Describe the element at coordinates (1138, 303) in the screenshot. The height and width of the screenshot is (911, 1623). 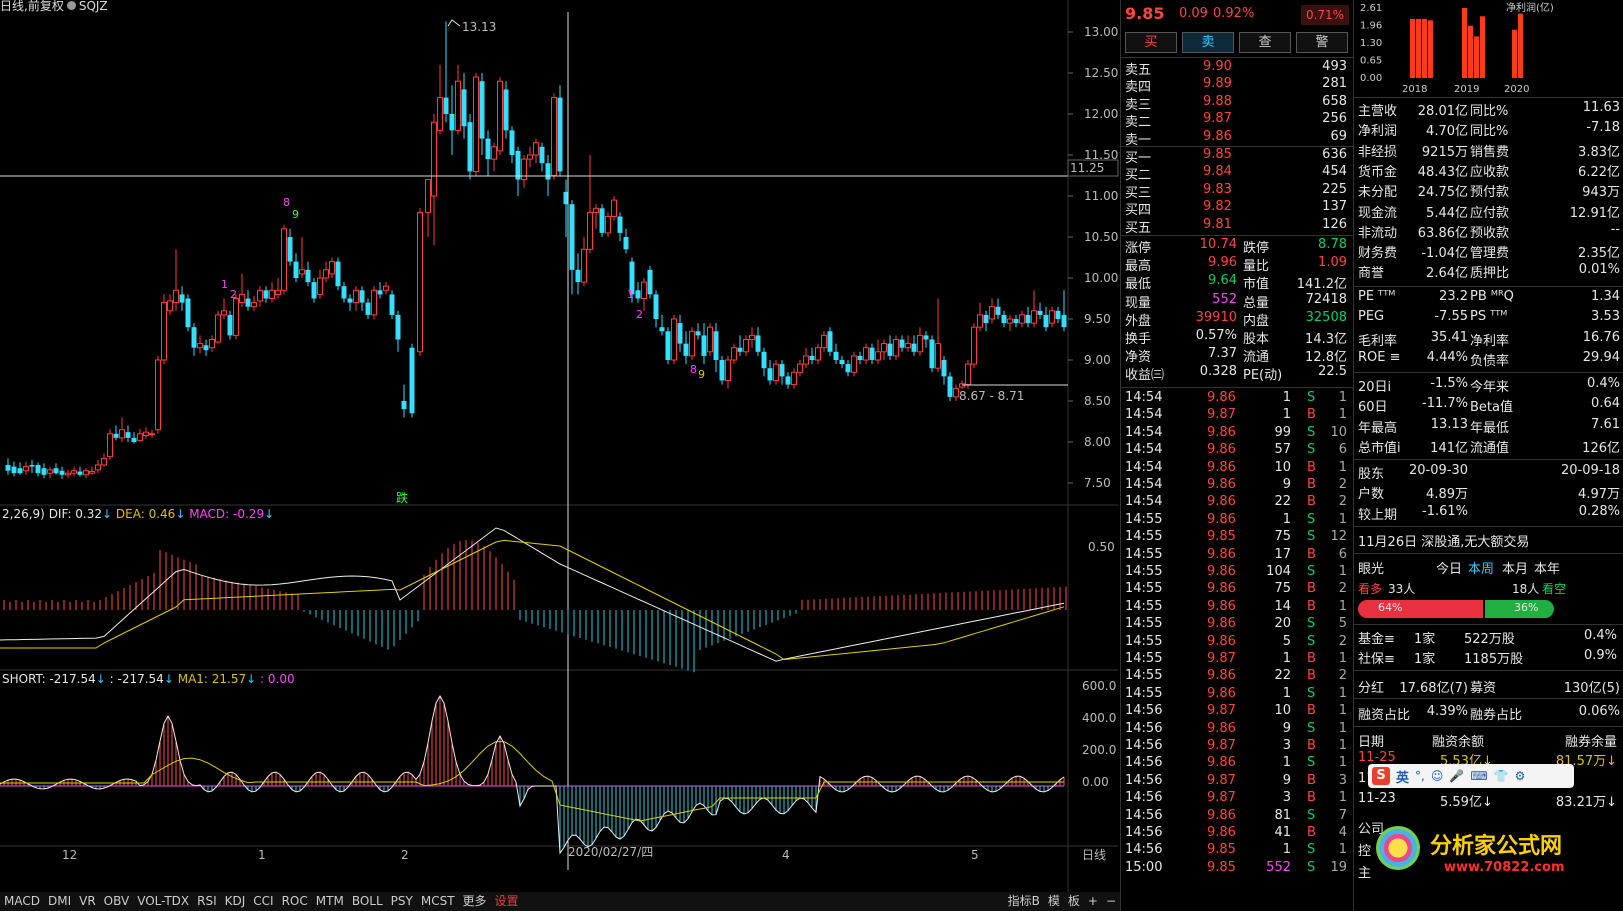
I see `stat-label: 现量` at that location.